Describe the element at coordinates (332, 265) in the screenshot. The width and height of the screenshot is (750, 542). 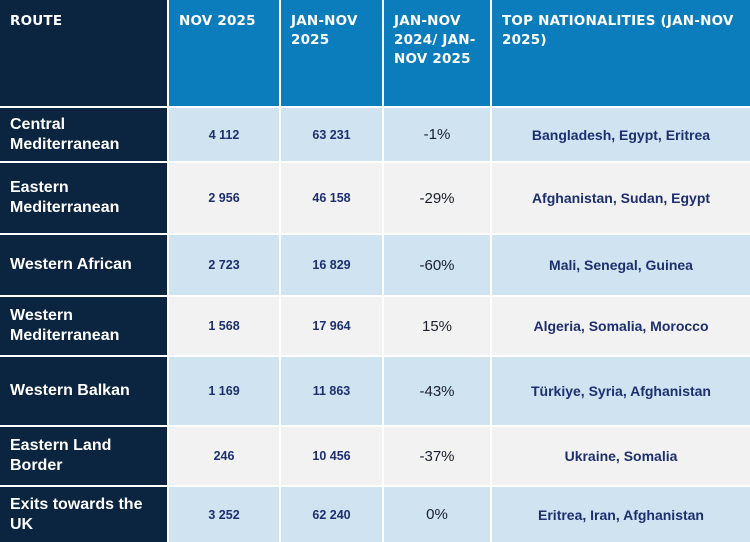
I see `jan-nov-2025-value: 16 829` at that location.